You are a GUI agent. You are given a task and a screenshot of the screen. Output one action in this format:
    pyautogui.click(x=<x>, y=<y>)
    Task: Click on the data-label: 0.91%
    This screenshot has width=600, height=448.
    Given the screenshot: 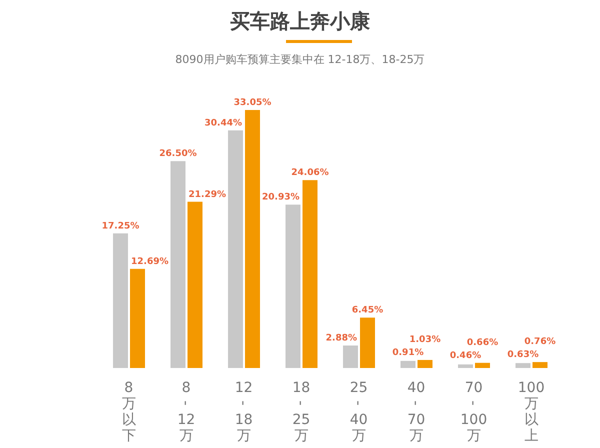 What is the action you would take?
    pyautogui.click(x=408, y=353)
    